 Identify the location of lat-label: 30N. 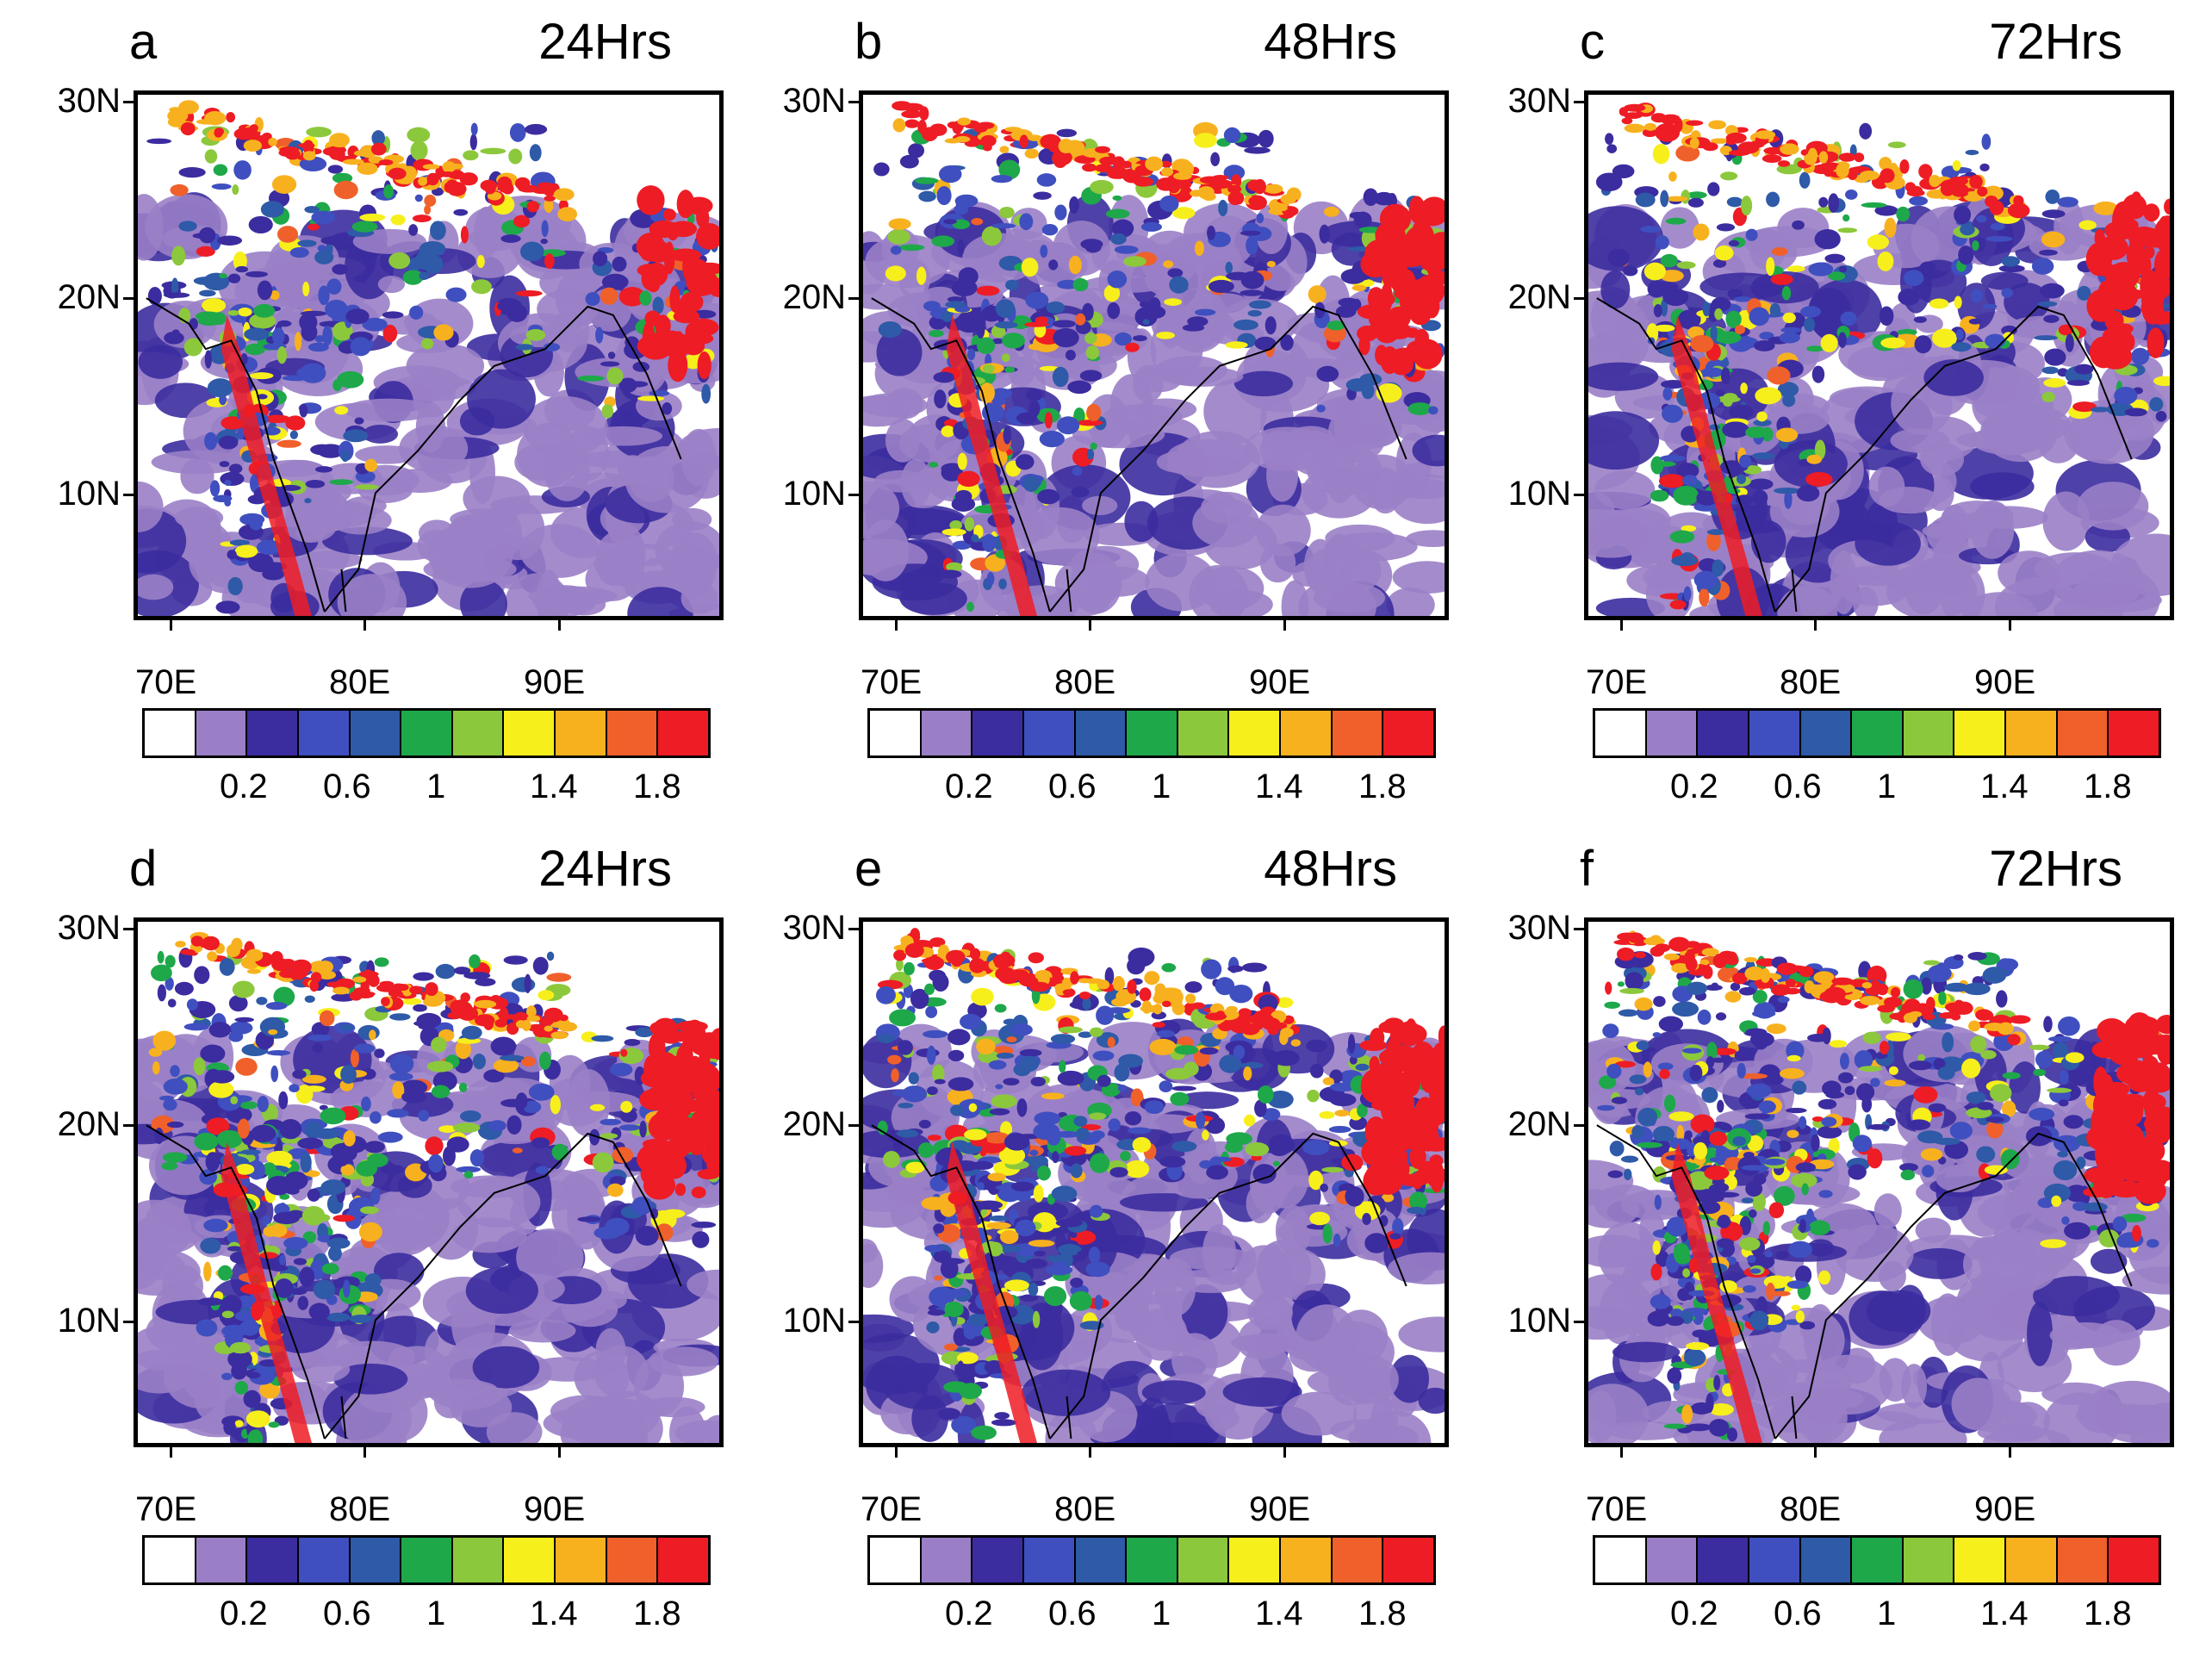
(89, 928).